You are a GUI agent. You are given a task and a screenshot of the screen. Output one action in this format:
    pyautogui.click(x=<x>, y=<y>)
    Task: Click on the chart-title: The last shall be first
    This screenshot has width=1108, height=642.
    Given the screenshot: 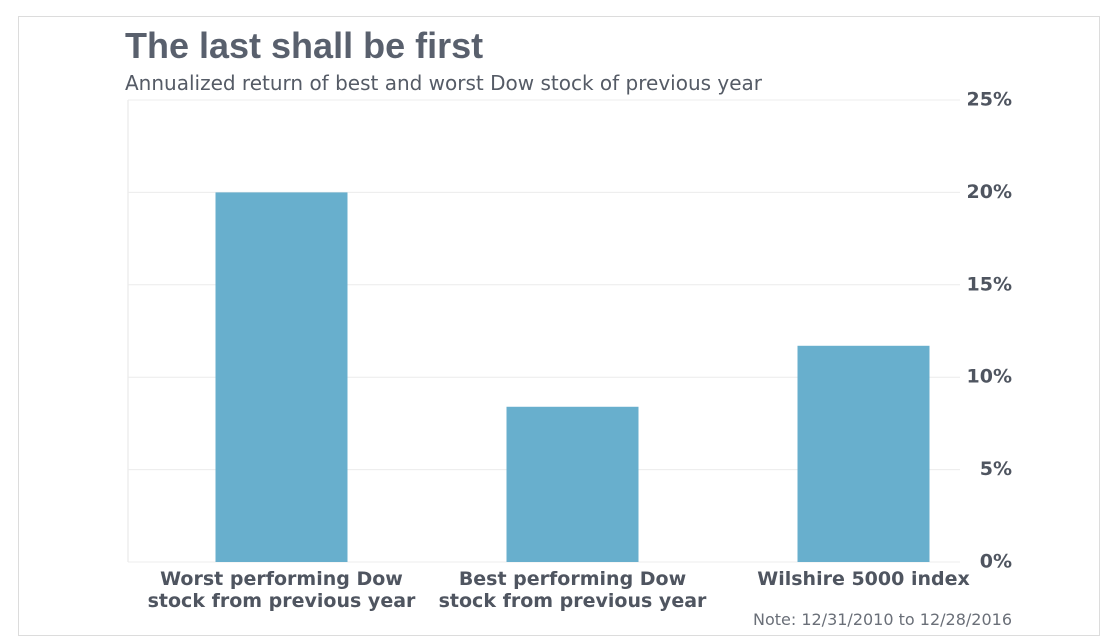 What is the action you would take?
    pyautogui.click(x=304, y=45)
    